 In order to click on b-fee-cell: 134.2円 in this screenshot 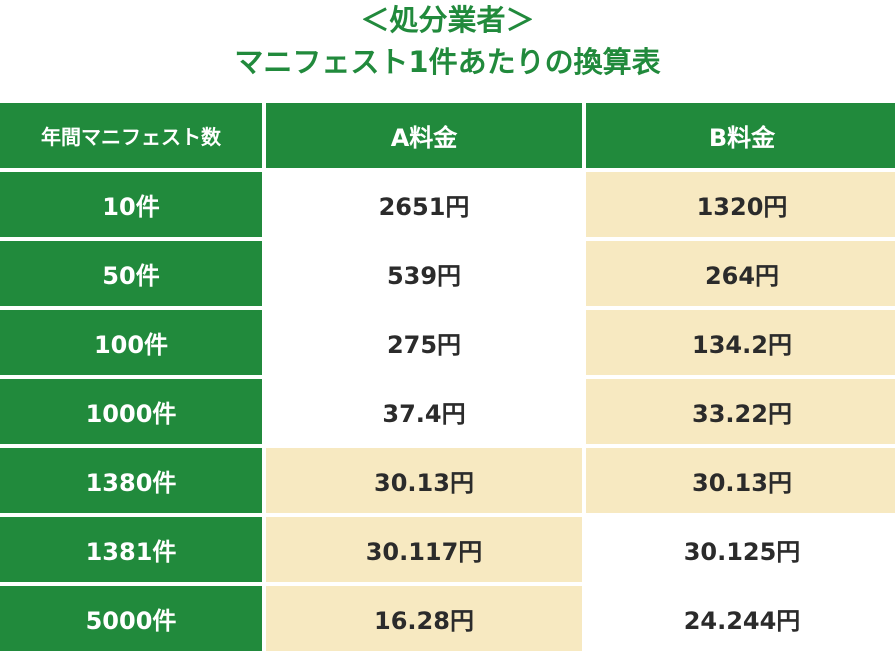, I will do `click(740, 342)`.